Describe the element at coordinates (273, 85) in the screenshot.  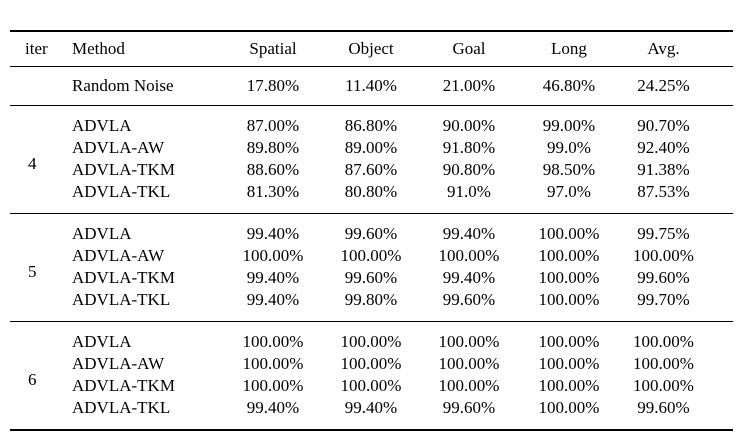
I see `value-cell: 17.80%` at that location.